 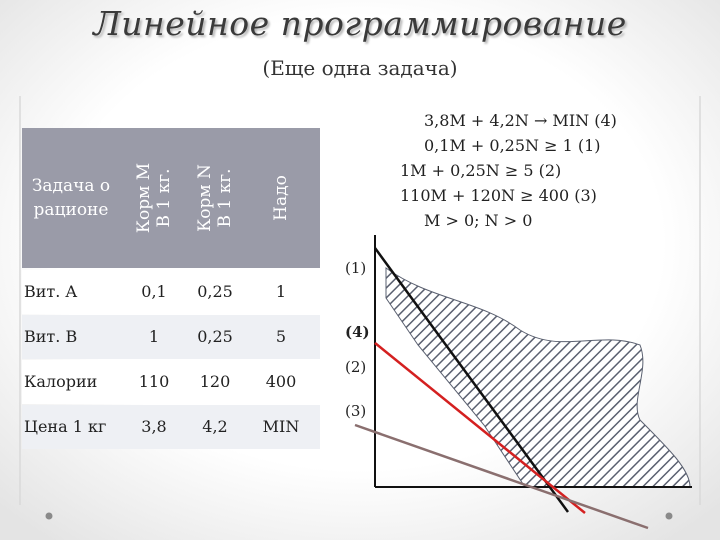 What do you see at coordinates (281, 336) in the screenshot?
I see `table-cell: 5` at bounding box center [281, 336].